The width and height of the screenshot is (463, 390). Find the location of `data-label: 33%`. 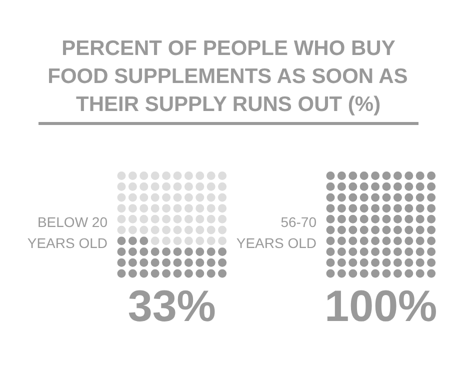

data-label: 33% is located at coordinates (172, 306).